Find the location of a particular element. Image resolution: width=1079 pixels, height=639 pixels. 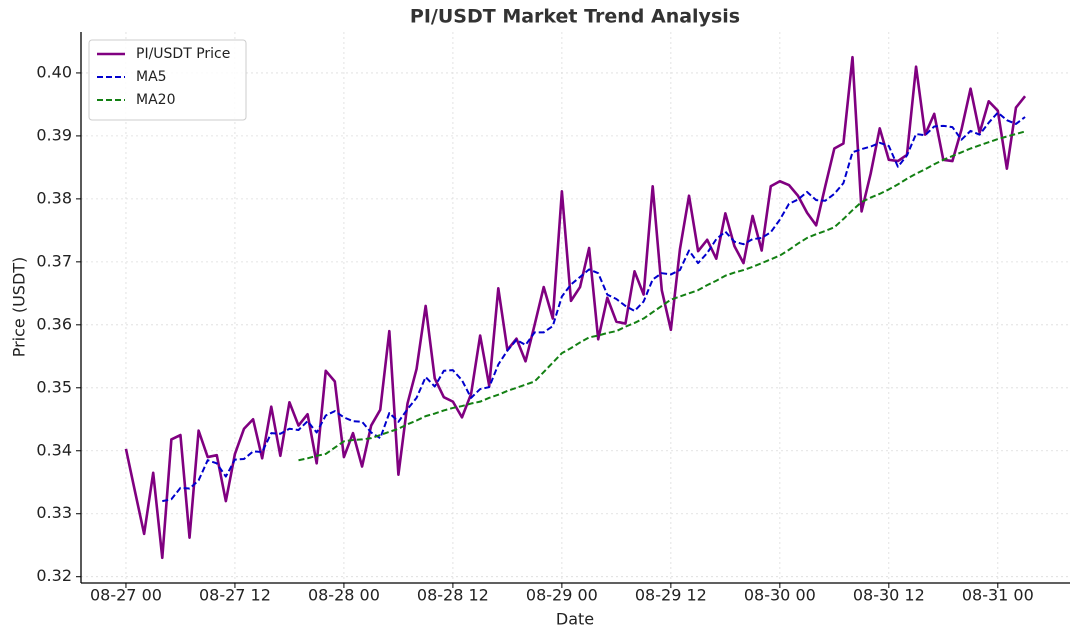

x-tick-label: 08-27 00 is located at coordinates (126, 595).